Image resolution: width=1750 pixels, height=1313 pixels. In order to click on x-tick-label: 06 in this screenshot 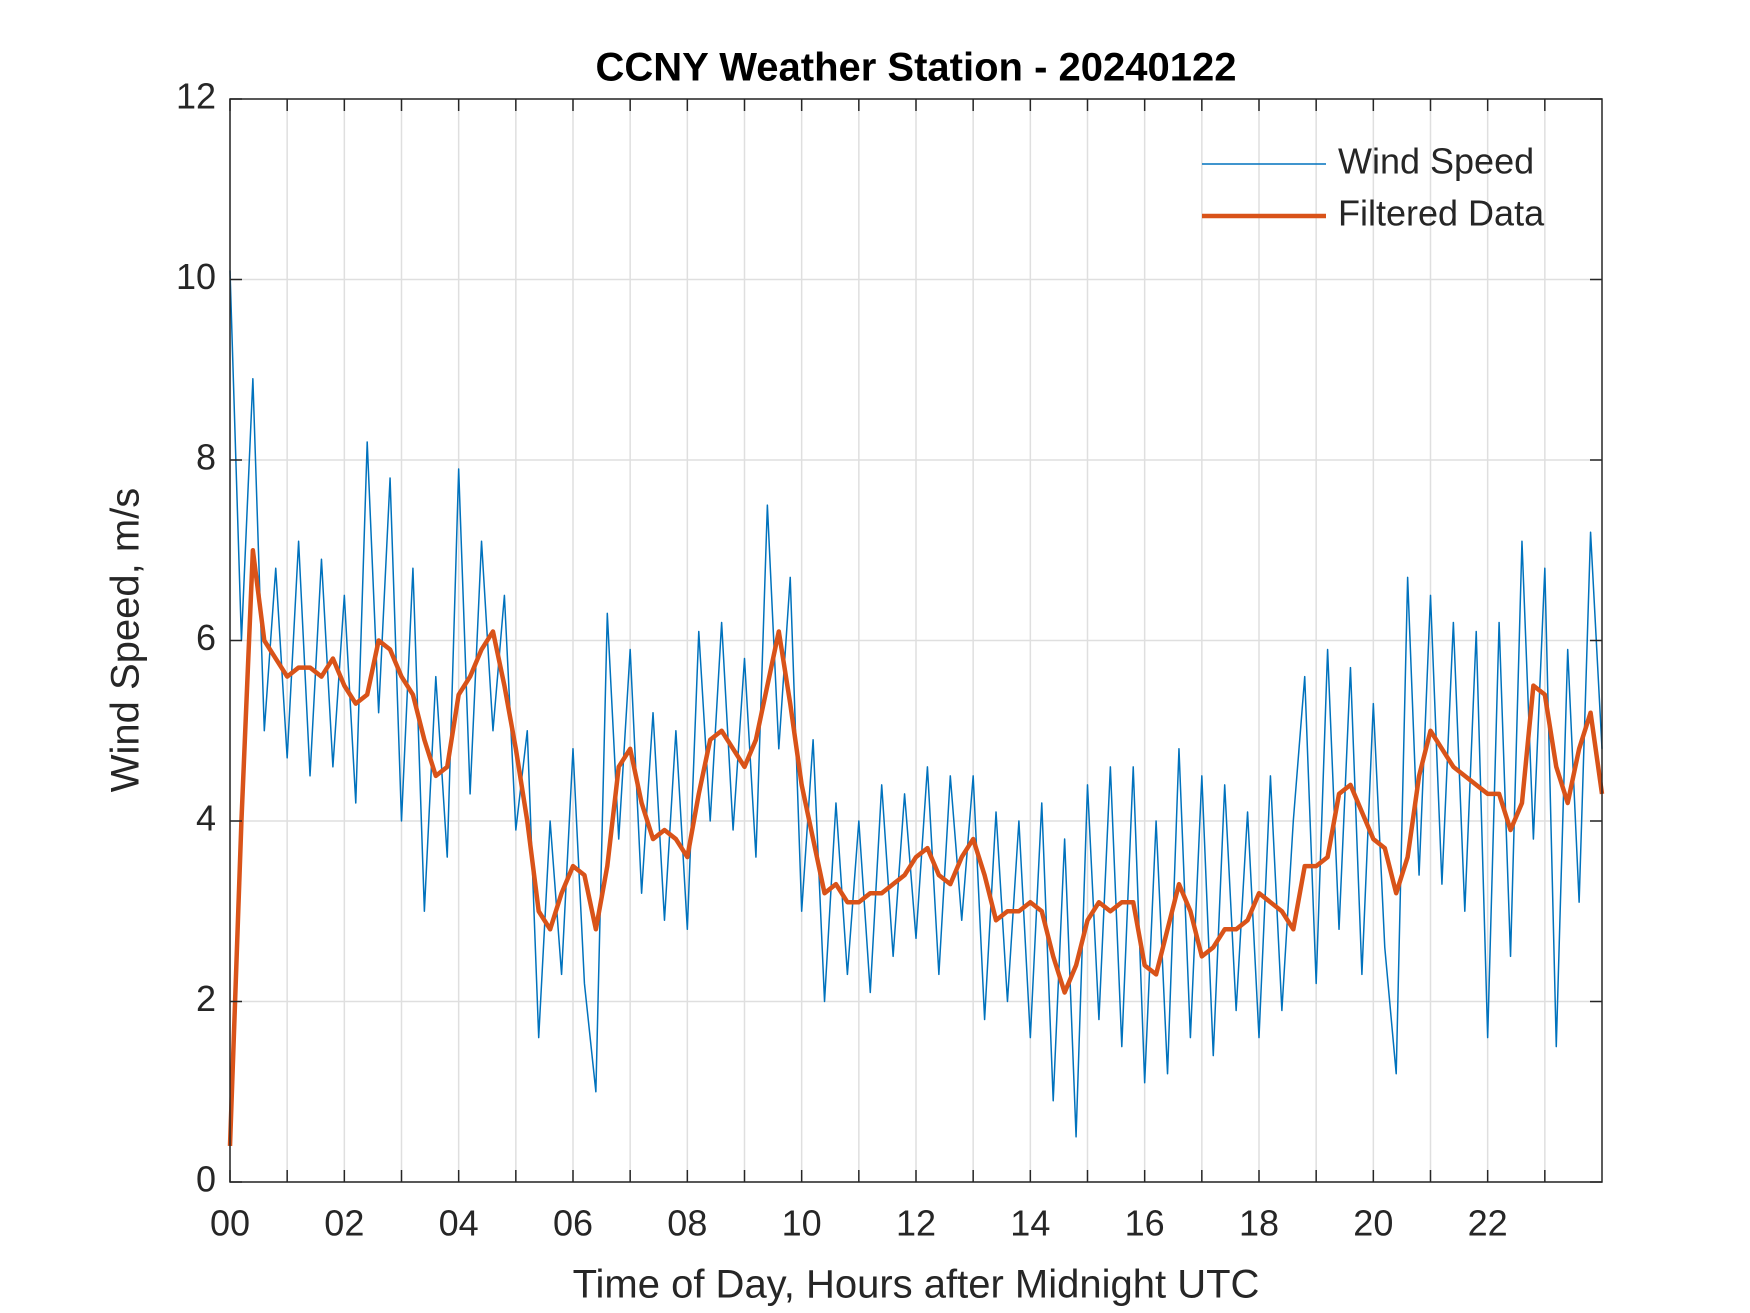, I will do `click(573, 1223)`.